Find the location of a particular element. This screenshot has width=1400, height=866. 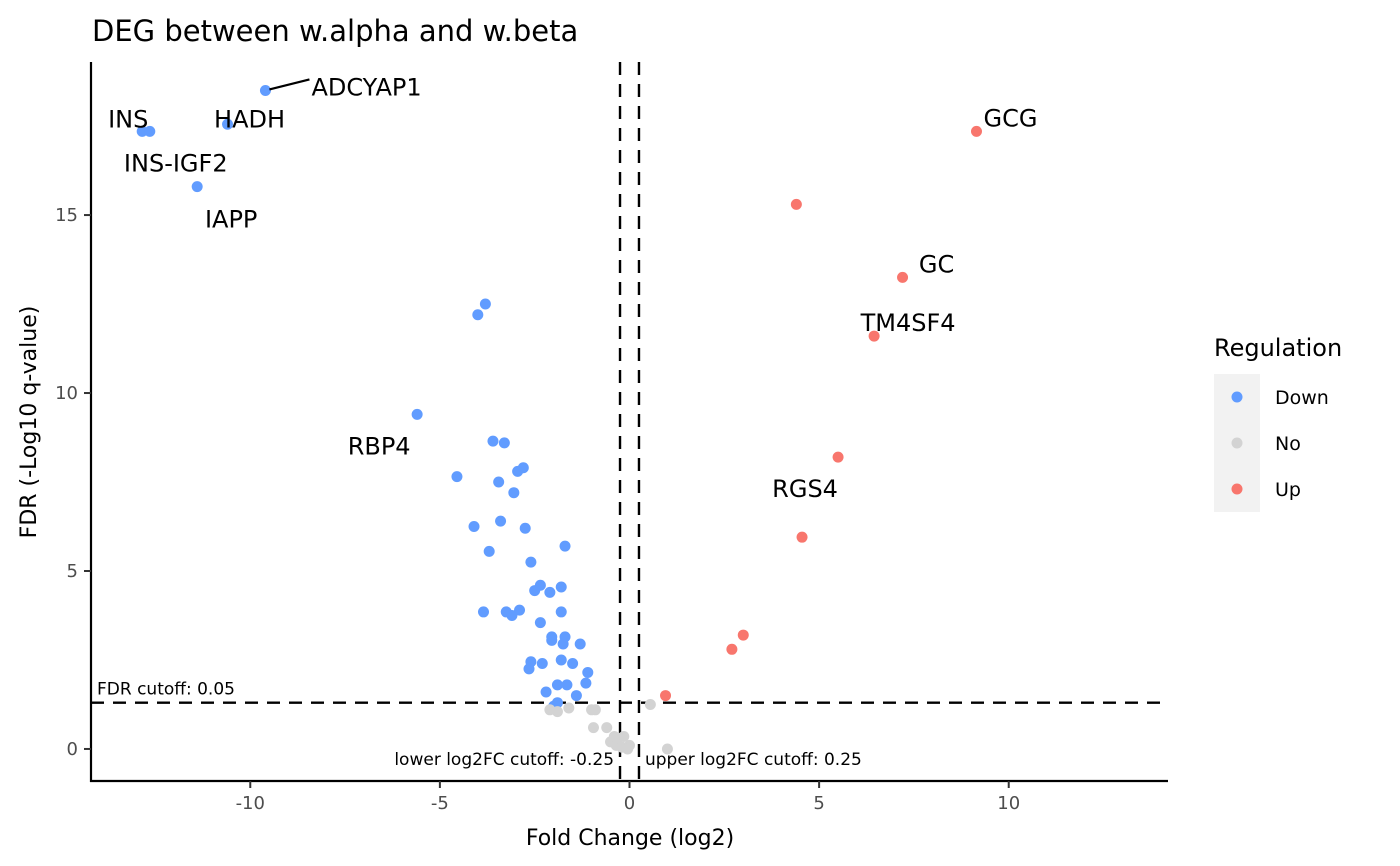

gene-label-tm4sf4: TM4SF4 is located at coordinates (908, 323).